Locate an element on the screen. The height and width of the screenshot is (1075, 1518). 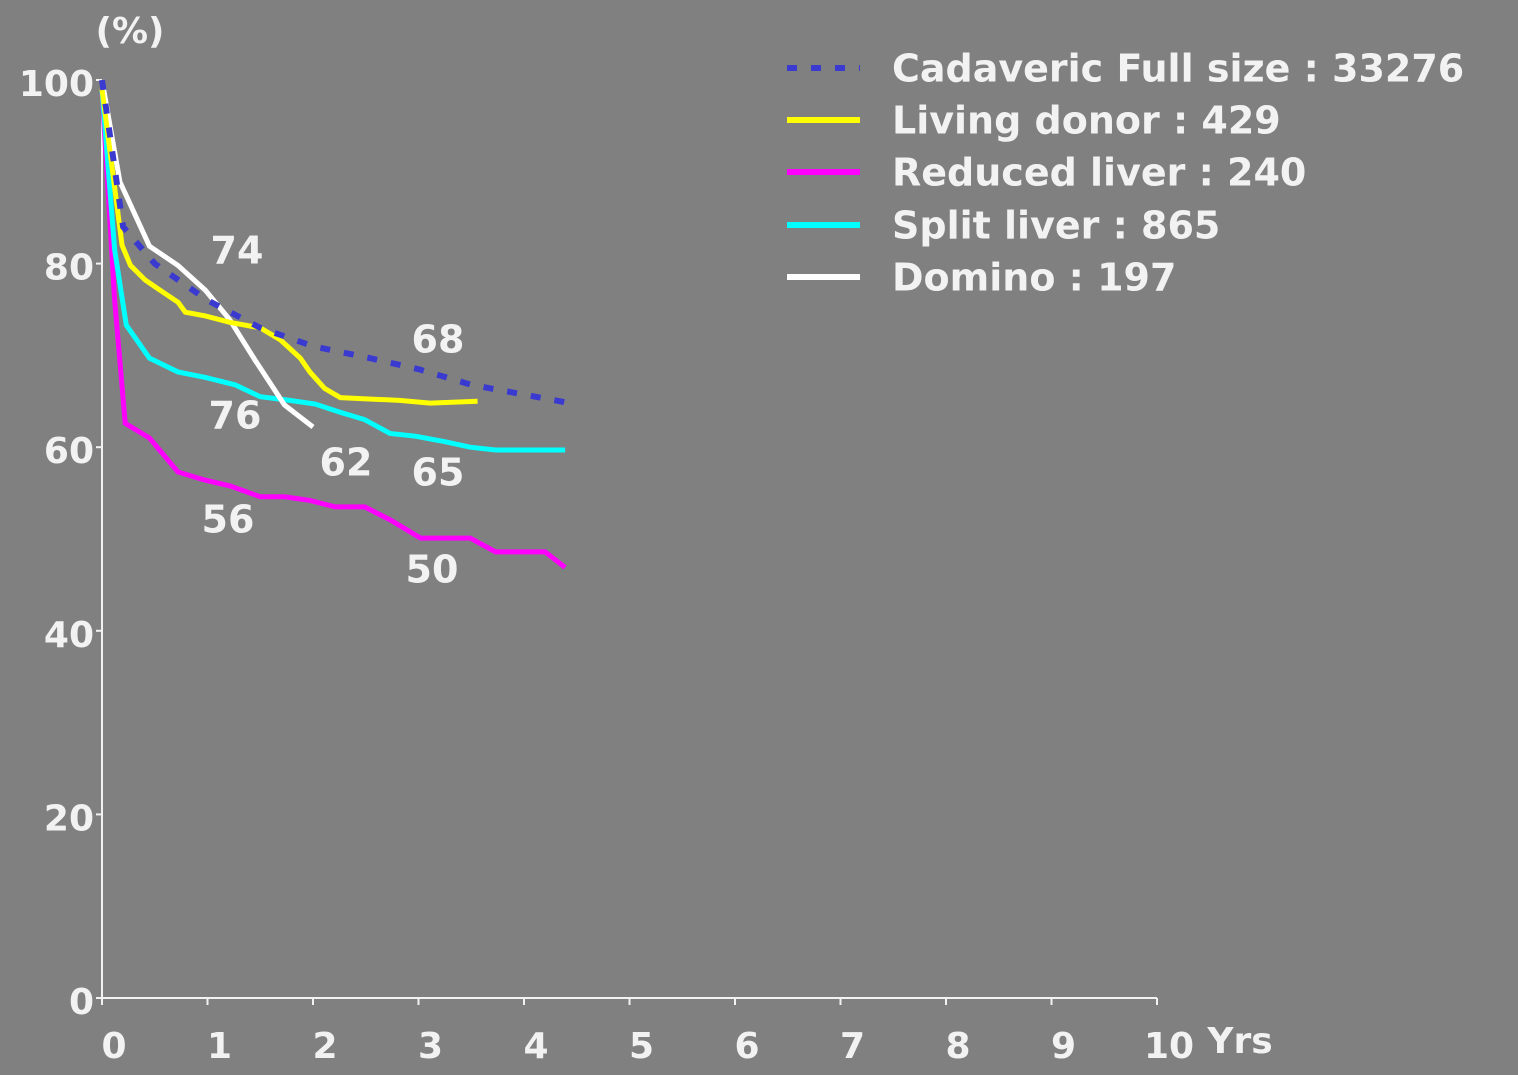
annotation: 68 is located at coordinates (438, 340).